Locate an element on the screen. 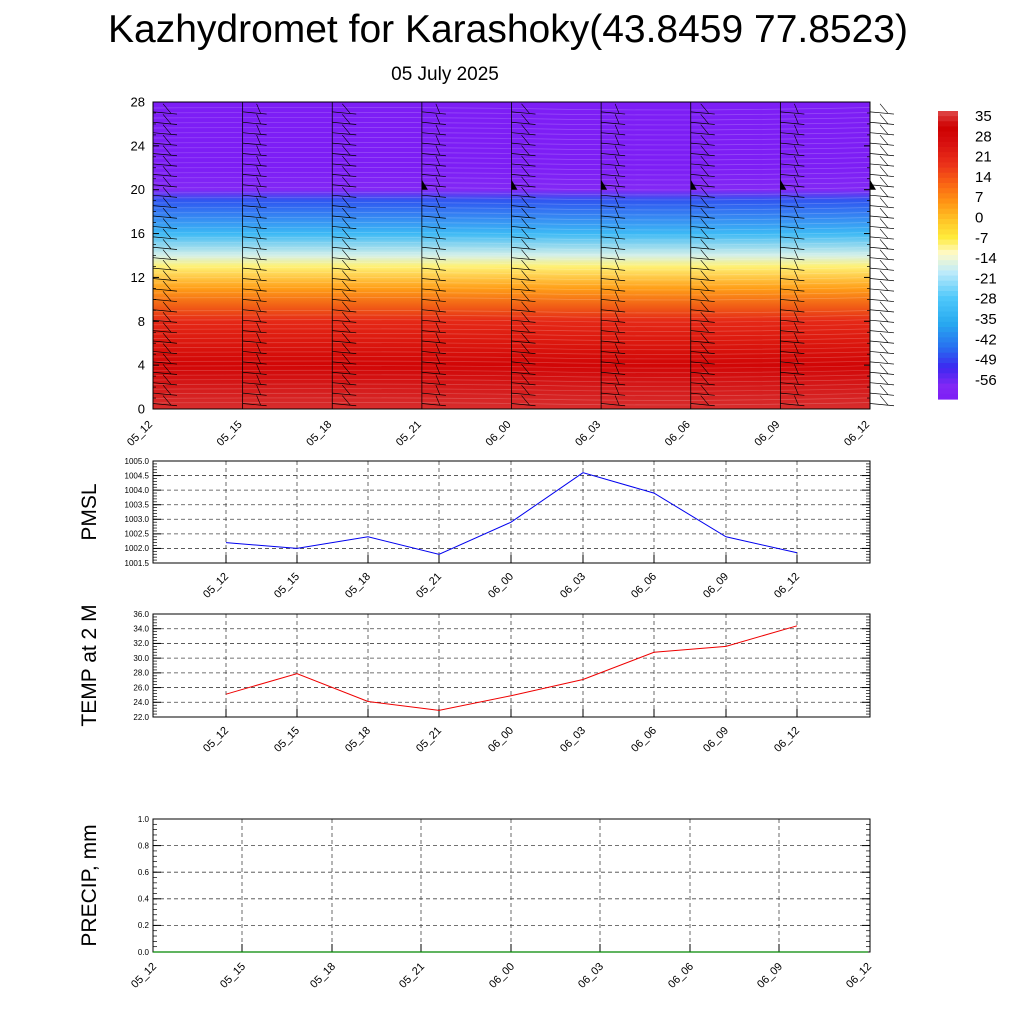  y-tick-label: 20 is located at coordinates (138, 189).